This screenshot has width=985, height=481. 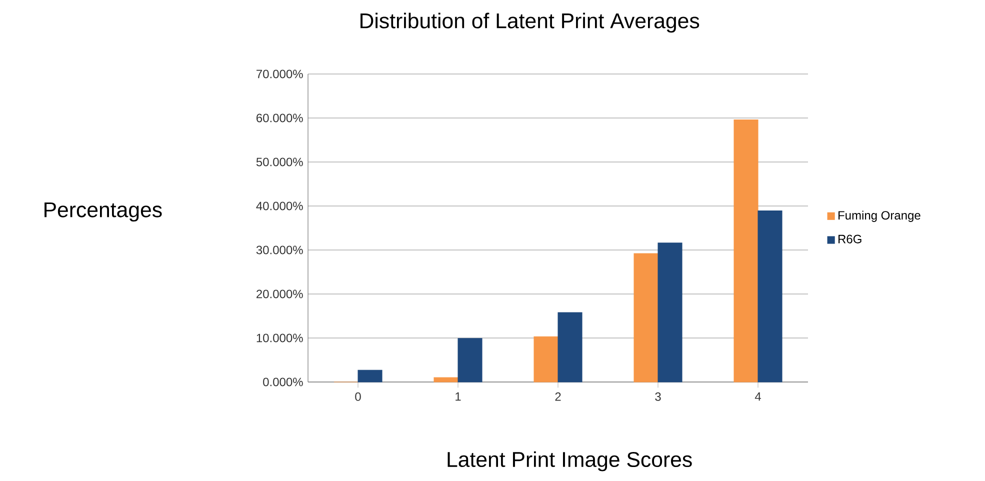 I want to click on legend-label: Fuming Orange, so click(x=879, y=216).